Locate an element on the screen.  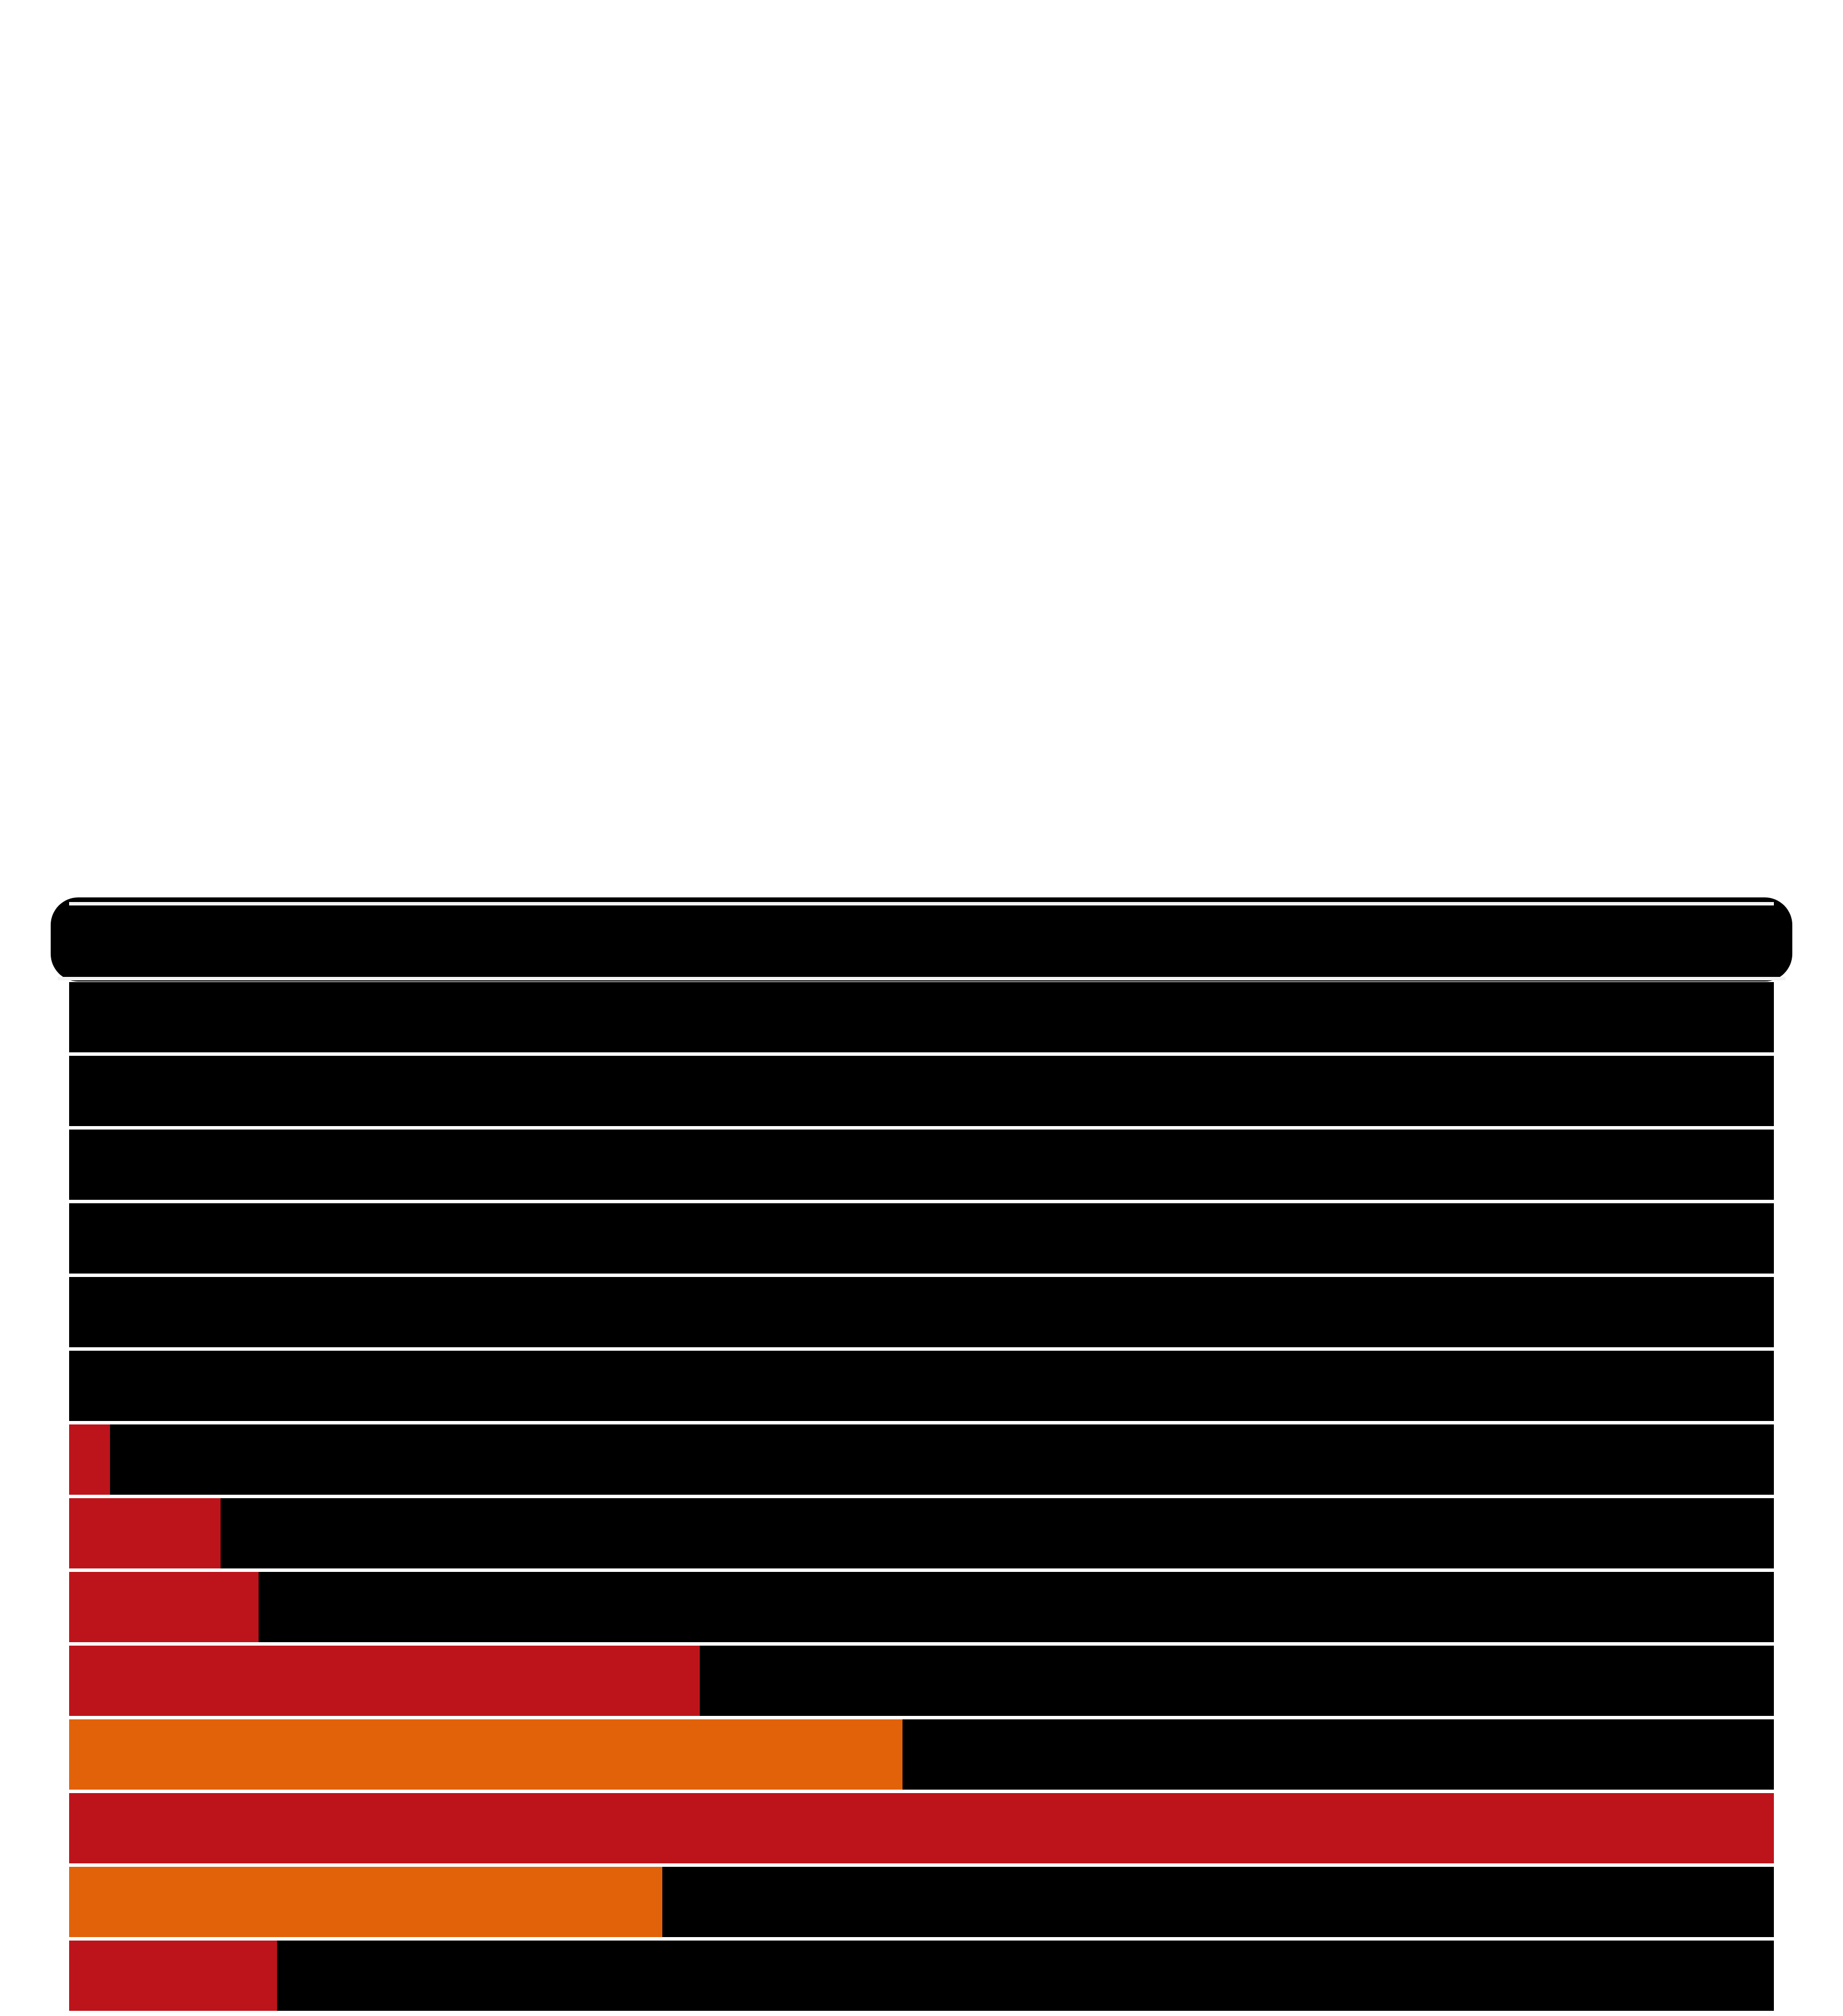
cap-separator-bottom is located at coordinates (921, 978).